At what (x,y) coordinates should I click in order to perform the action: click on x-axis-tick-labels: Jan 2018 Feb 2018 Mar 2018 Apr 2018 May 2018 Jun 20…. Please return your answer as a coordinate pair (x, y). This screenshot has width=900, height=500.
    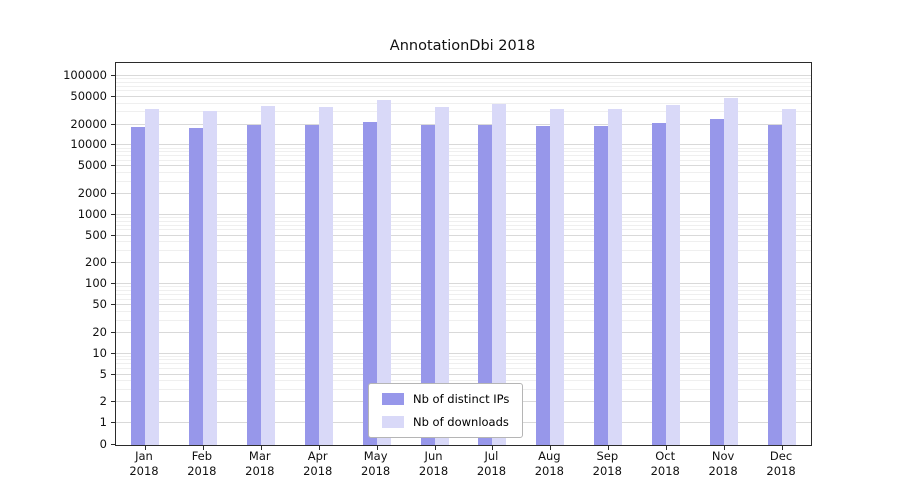
    Looking at the image, I should click on (462, 469).